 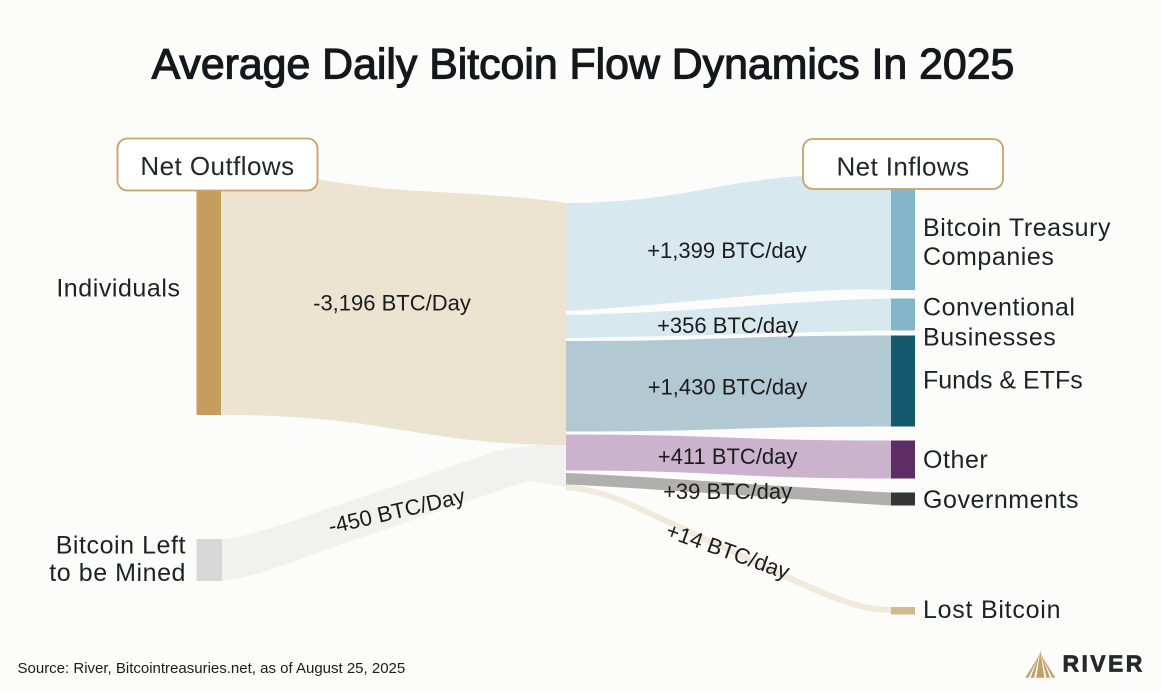 I want to click on svg-text: +1,399 BTC/day, so click(x=727, y=250).